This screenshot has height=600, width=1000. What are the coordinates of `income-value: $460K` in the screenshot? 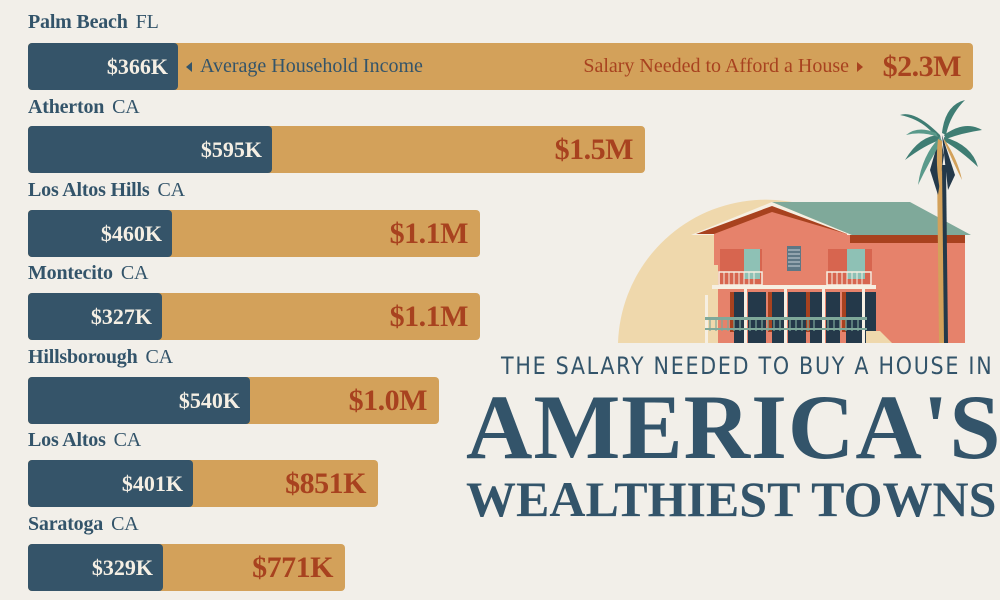 It's located at (131, 233).